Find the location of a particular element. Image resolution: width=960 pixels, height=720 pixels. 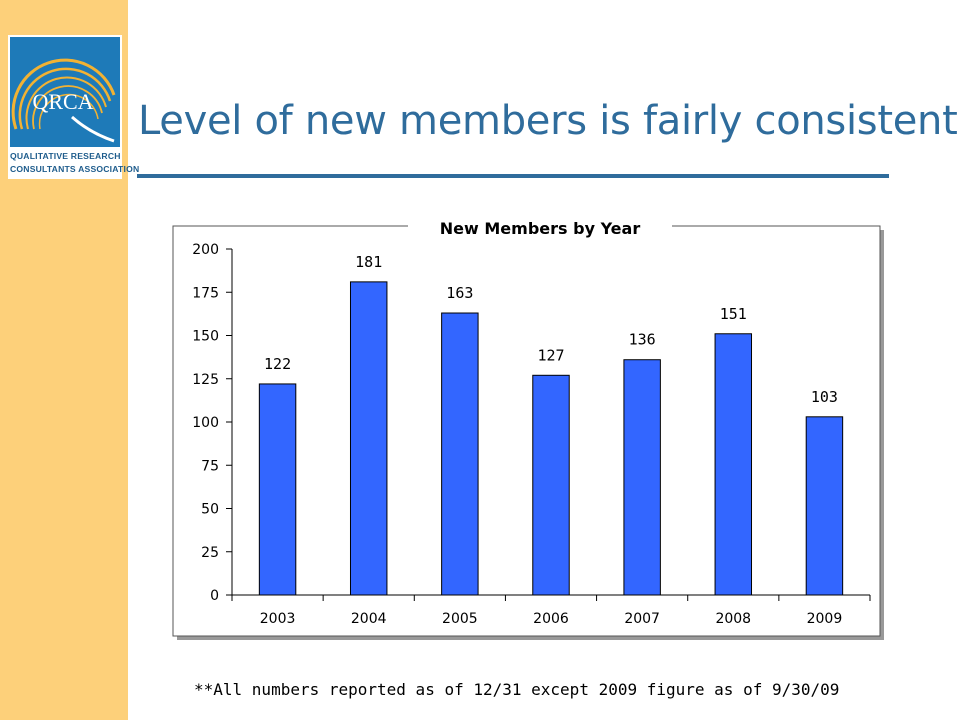

chart-title-backdrop is located at coordinates (540, 227).